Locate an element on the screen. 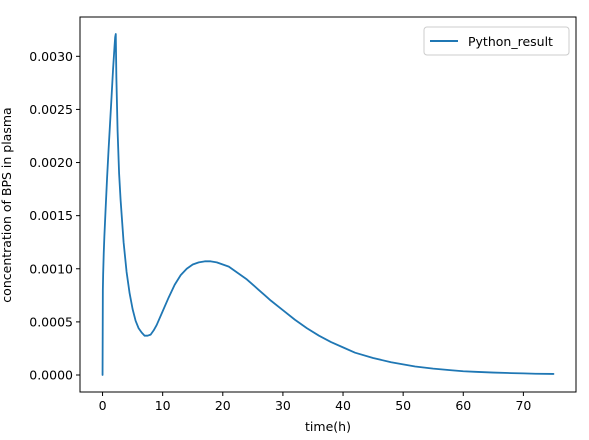 Image resolution: width=589 pixels, height=440 pixels. y-tick-label: 0.0025 is located at coordinates (51, 109).